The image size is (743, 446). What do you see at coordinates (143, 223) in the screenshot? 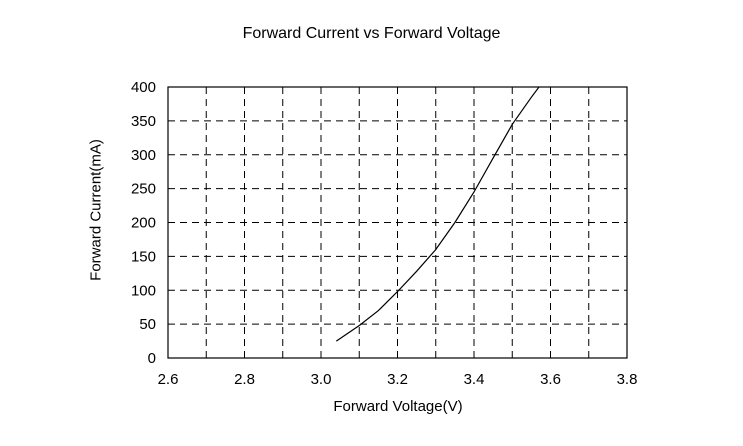
I see `y-tick-label: 200` at bounding box center [143, 223].